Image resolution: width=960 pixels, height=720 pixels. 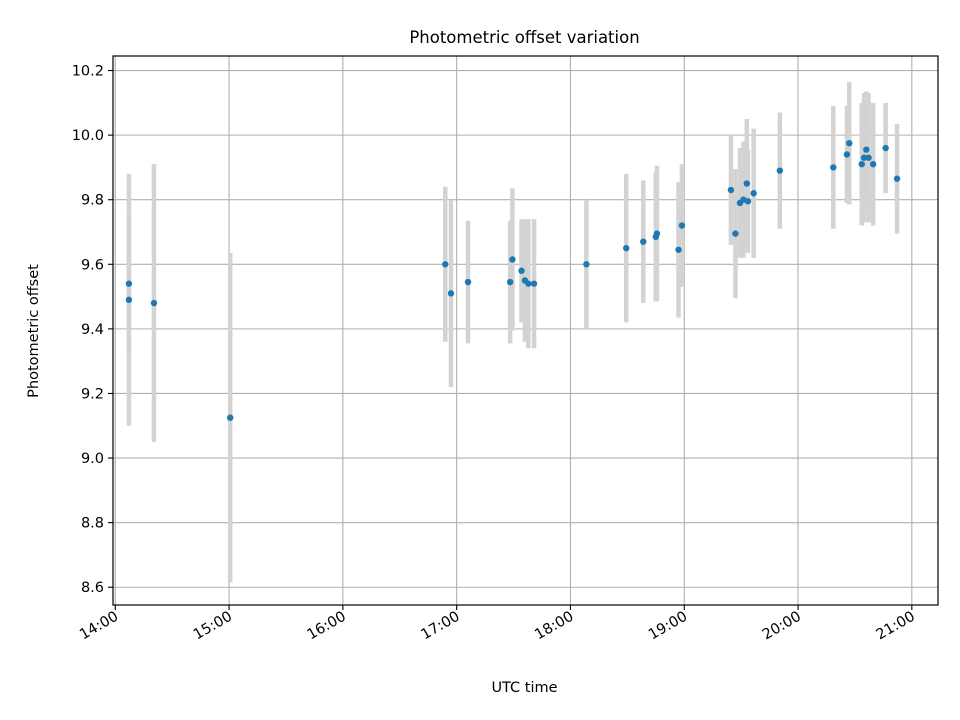 I want to click on y-axis: 8.6 8.8 9.0 9.2 9.4 9.6 9.8 10.0 10.2, so click(x=92, y=330).